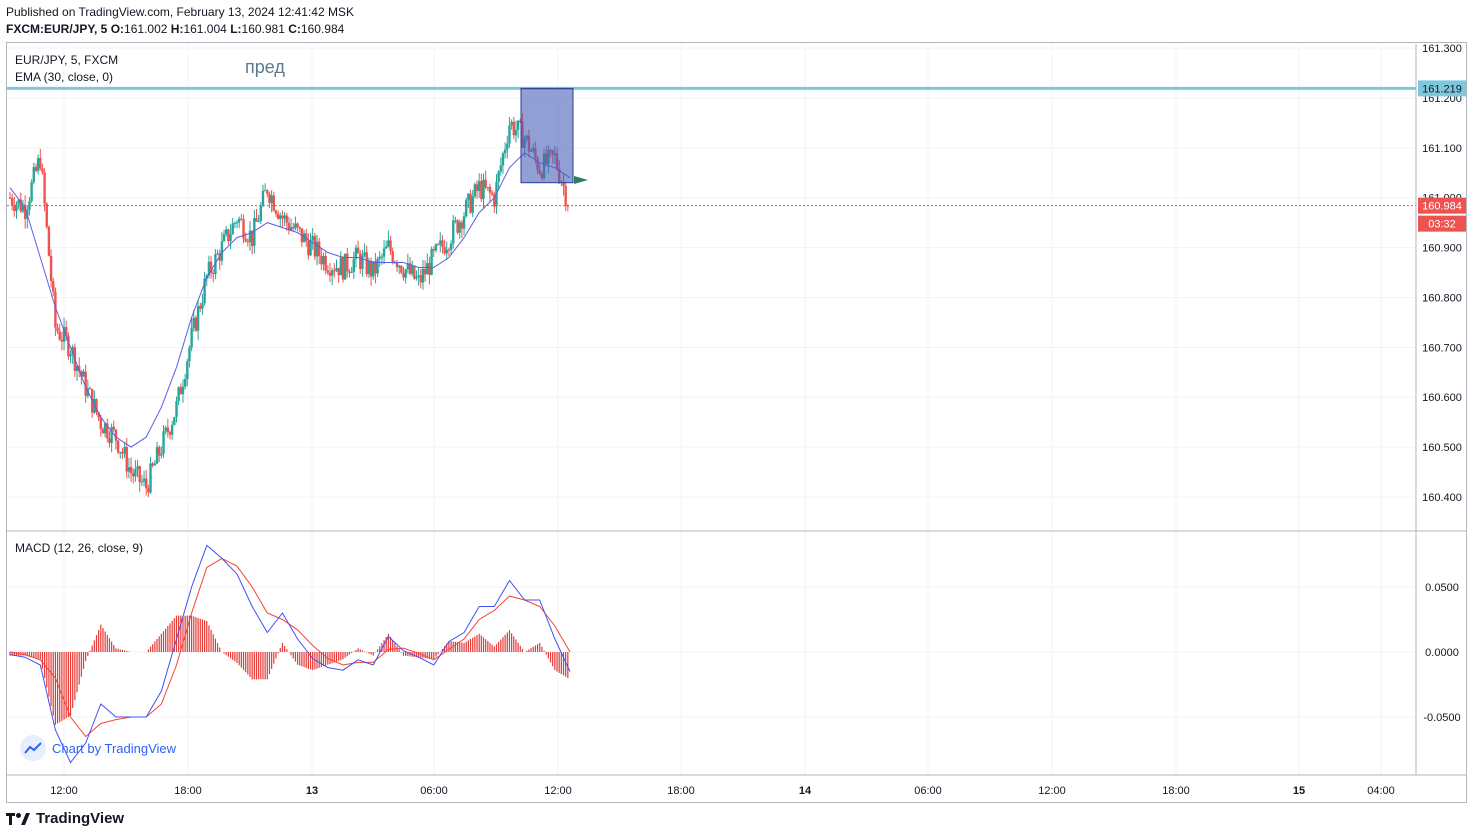 The image size is (1474, 838). Describe the element at coordinates (114, 748) in the screenshot. I see `watermark-text: Chart by TradingView` at that location.